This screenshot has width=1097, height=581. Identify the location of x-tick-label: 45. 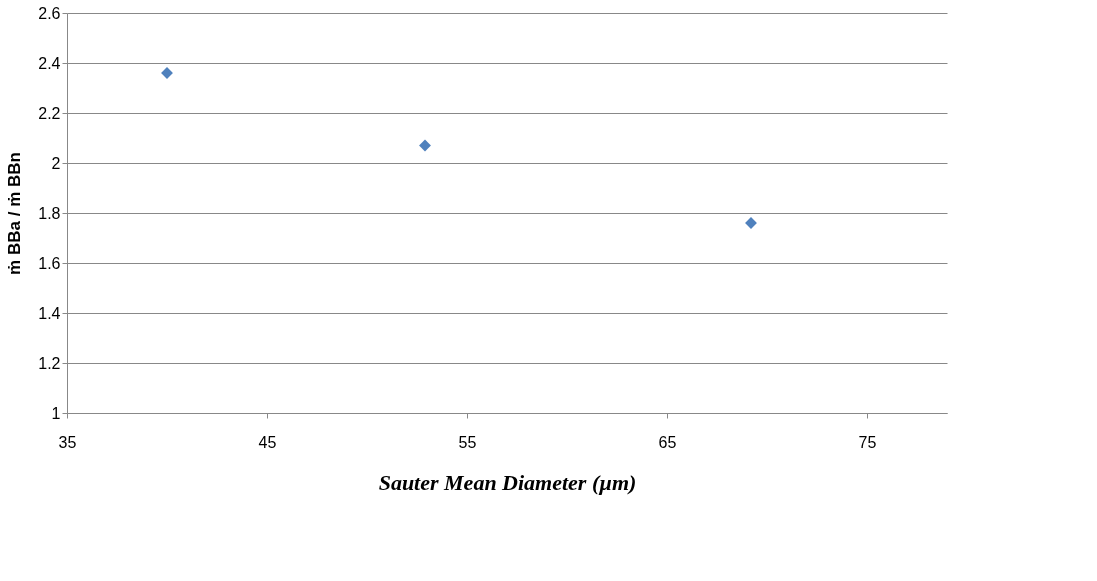
(267, 442).